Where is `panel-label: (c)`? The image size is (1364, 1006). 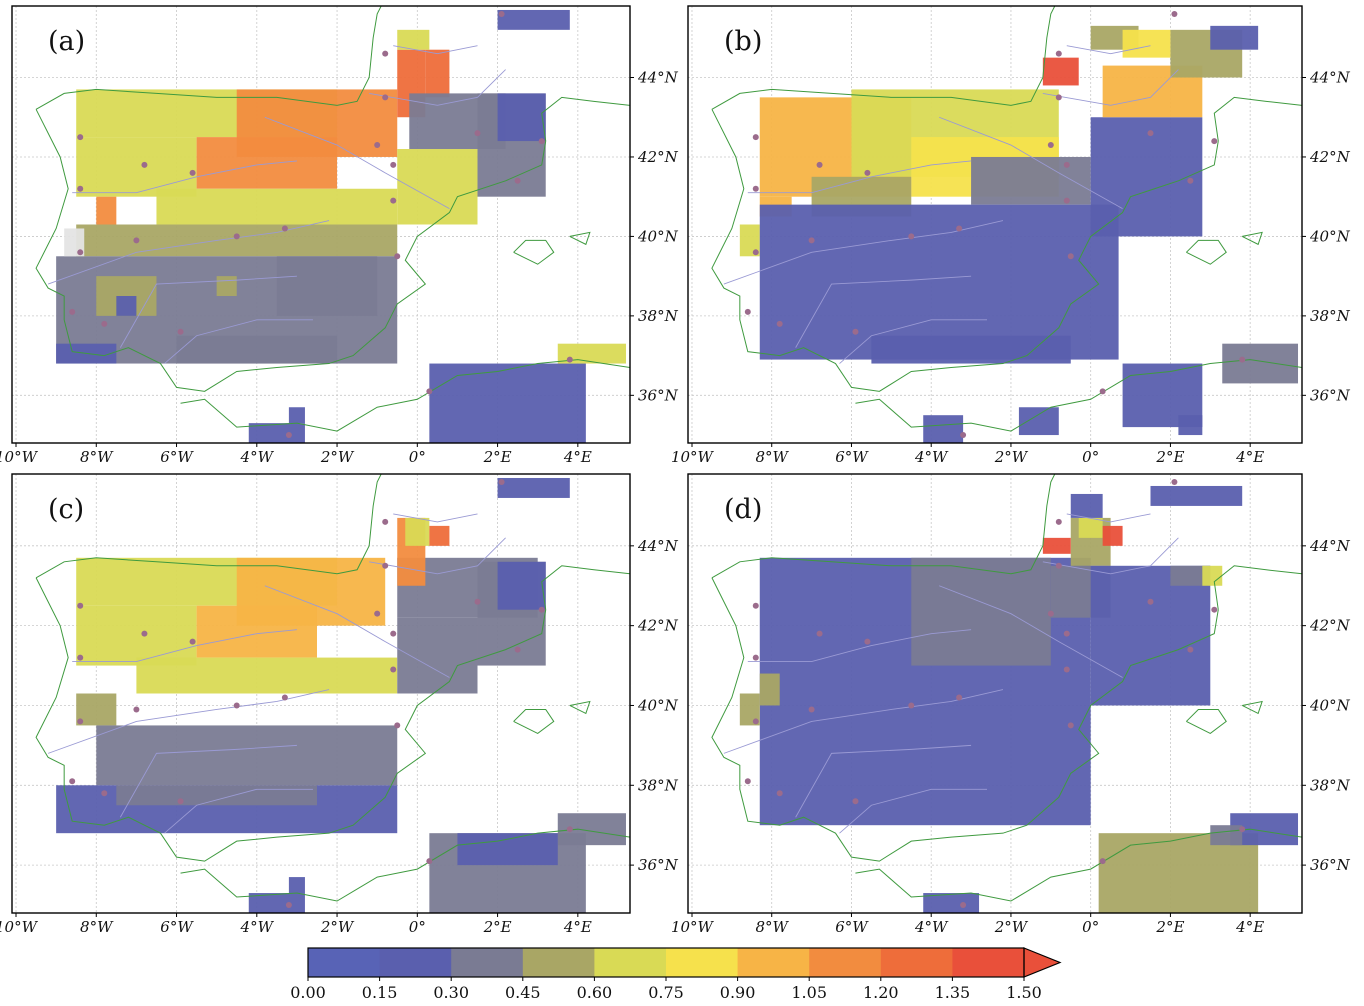 panel-label: (c) is located at coordinates (66, 509).